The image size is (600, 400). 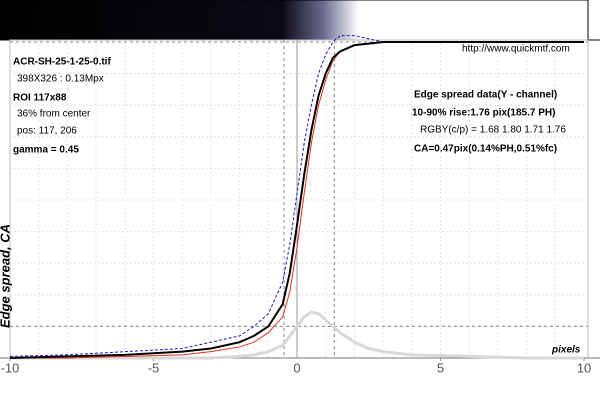 I want to click on info-text: pos: 117, 206, so click(x=47, y=131).